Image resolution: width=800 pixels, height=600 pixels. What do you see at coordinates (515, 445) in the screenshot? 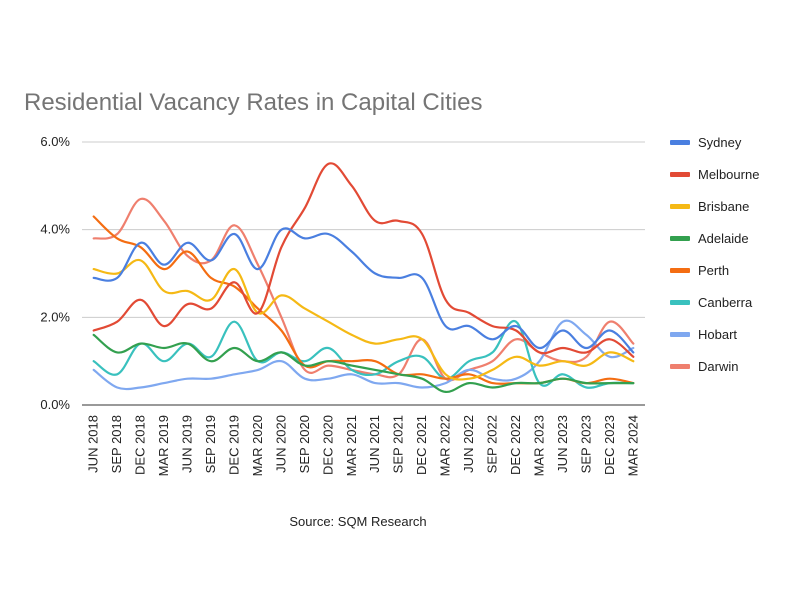
I see `x-tick-label: DEC 2022` at bounding box center [515, 445].